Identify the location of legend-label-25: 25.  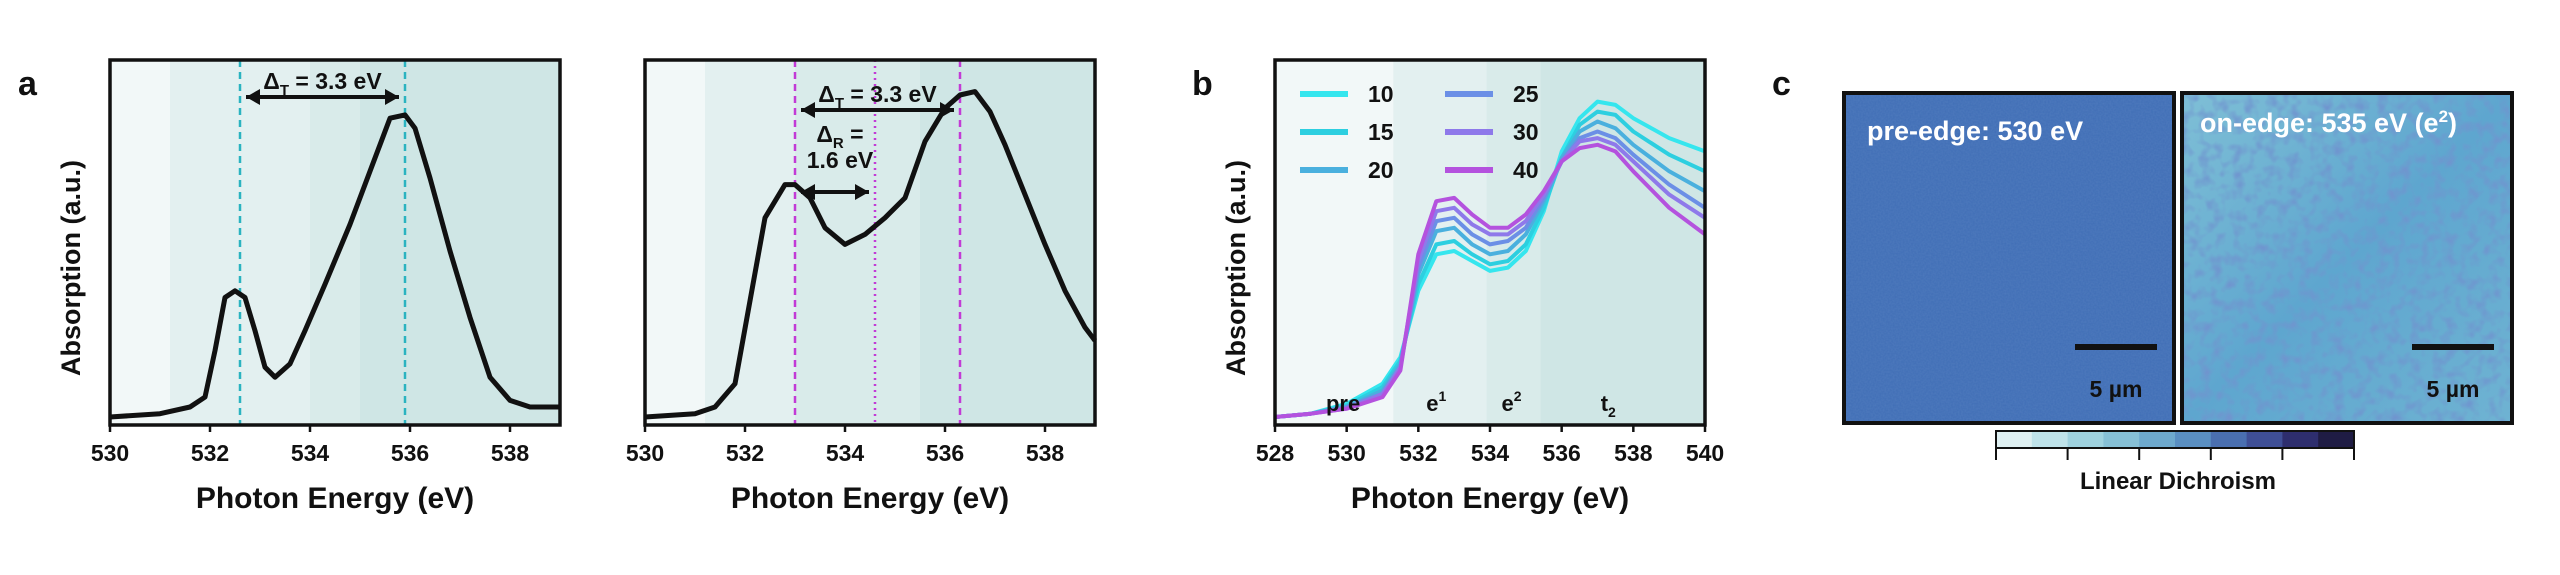
(1526, 94).